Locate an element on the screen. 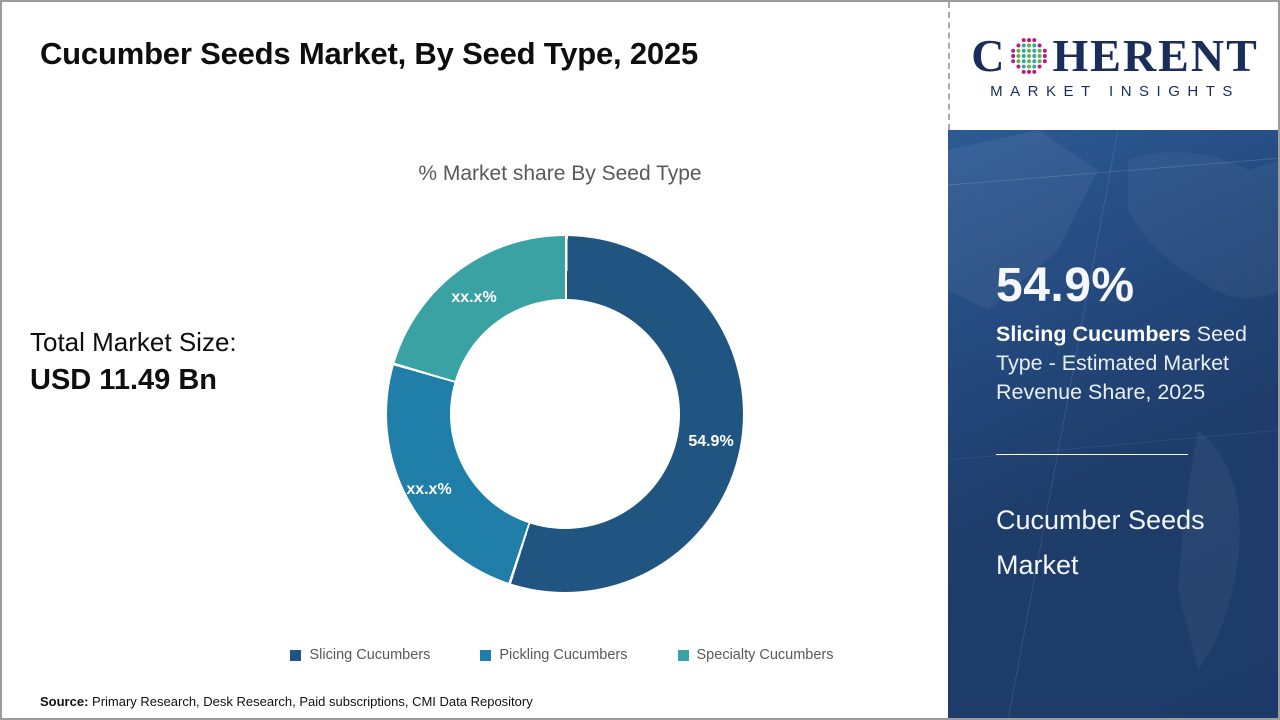  legend-label-slicing: Slicing Cucumbers is located at coordinates (370, 655).